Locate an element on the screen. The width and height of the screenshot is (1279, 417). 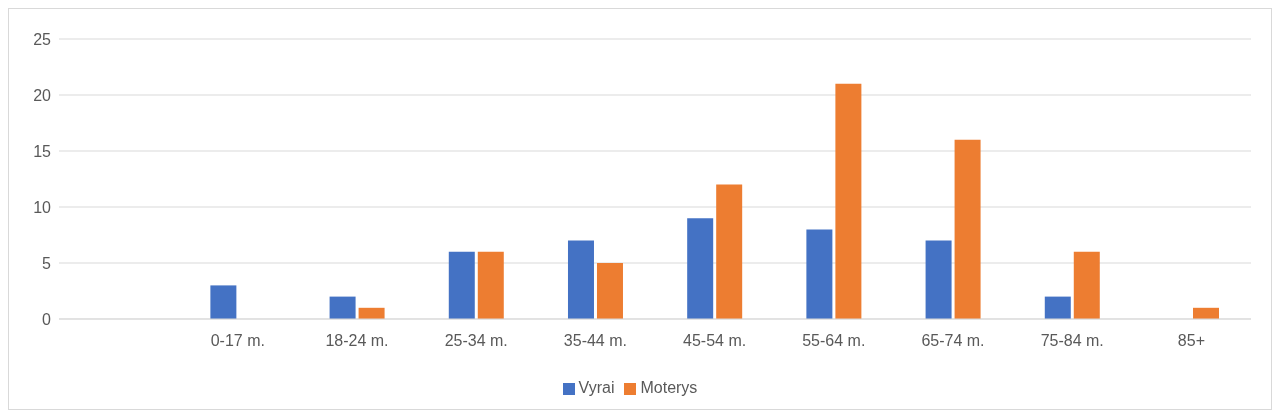
x-tick-label: 65-74 m. is located at coordinates (953, 341).